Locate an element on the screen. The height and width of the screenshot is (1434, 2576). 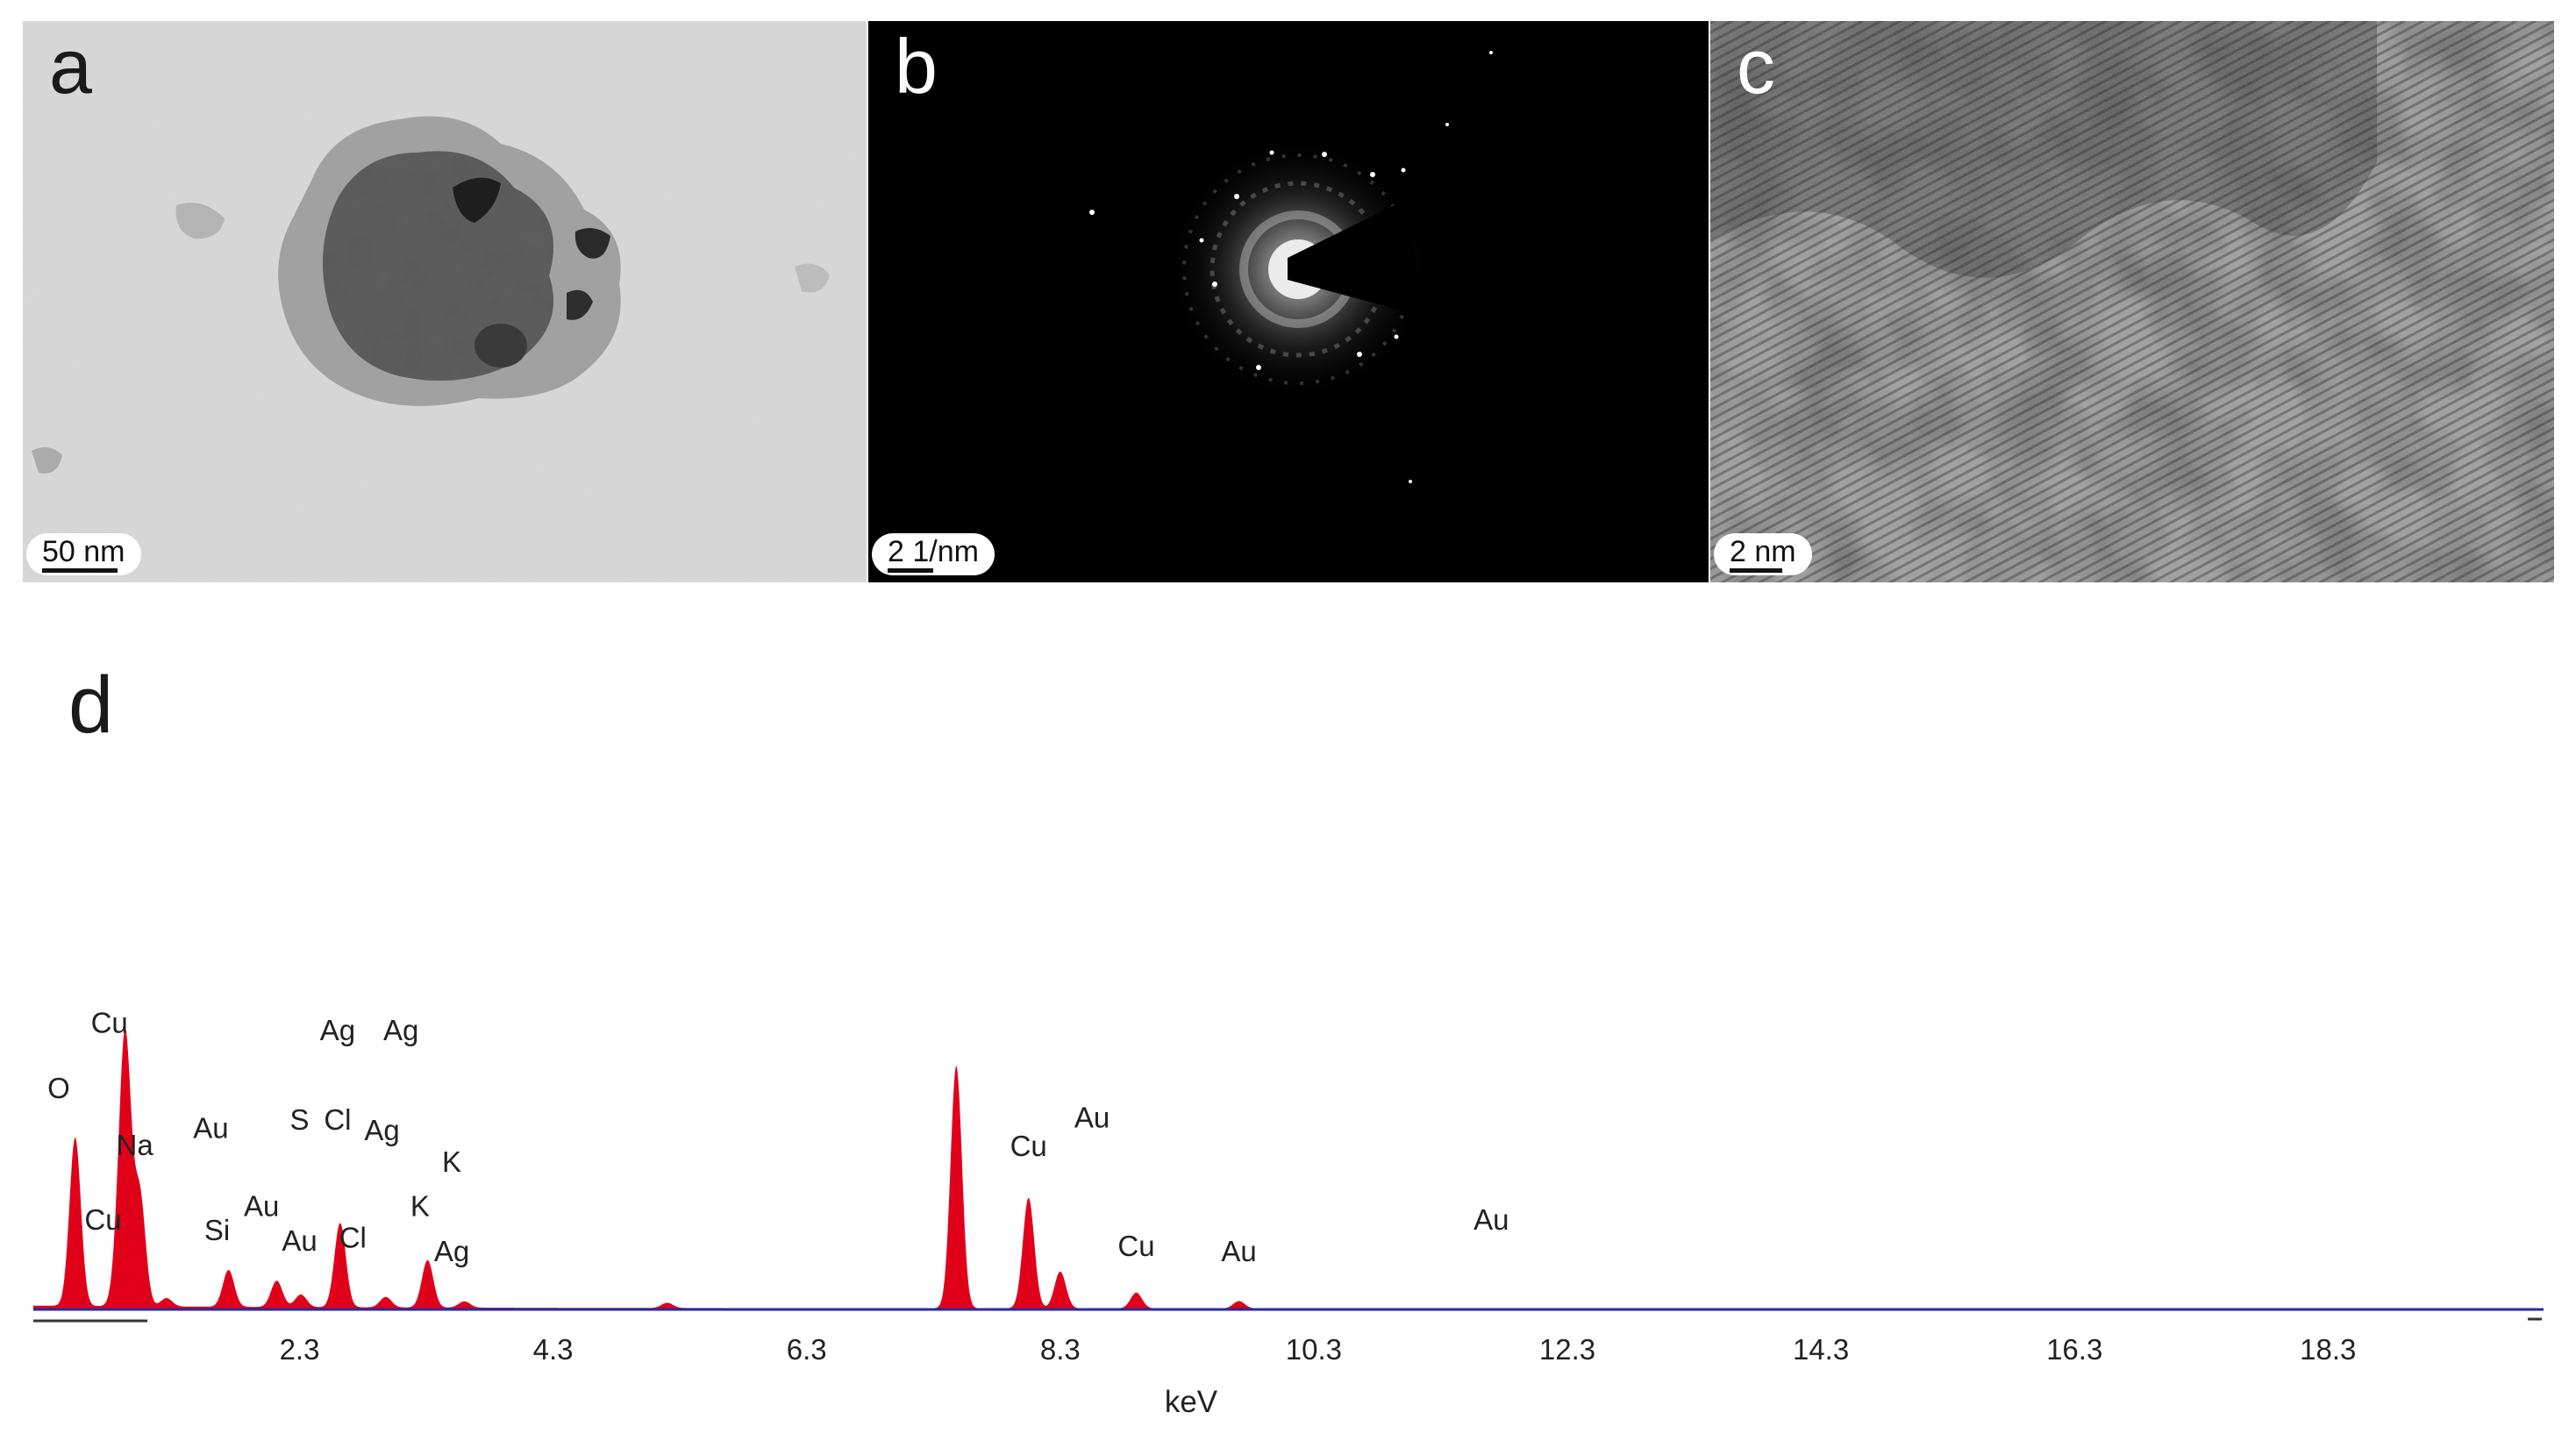
x-tick-label: 6.3 is located at coordinates (807, 1349).